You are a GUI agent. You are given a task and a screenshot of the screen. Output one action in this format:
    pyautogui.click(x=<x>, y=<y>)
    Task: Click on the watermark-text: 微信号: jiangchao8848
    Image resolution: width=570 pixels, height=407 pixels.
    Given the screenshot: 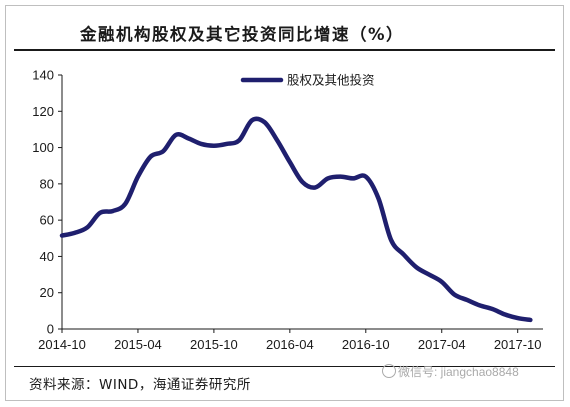 What is the action you would take?
    pyautogui.click(x=458, y=372)
    